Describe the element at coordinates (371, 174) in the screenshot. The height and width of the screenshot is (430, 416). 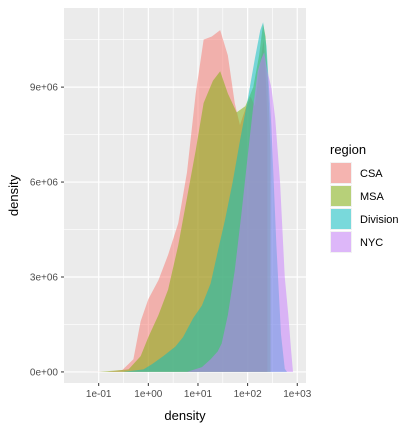
I see `legend-label-csa: CSA` at that location.